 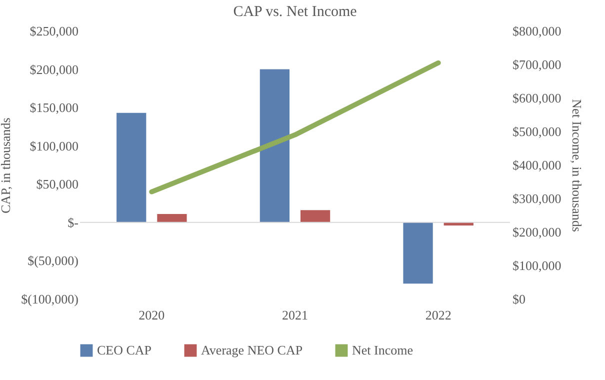 I want to click on y-tick-label: $100,000, so click(x=54, y=146).